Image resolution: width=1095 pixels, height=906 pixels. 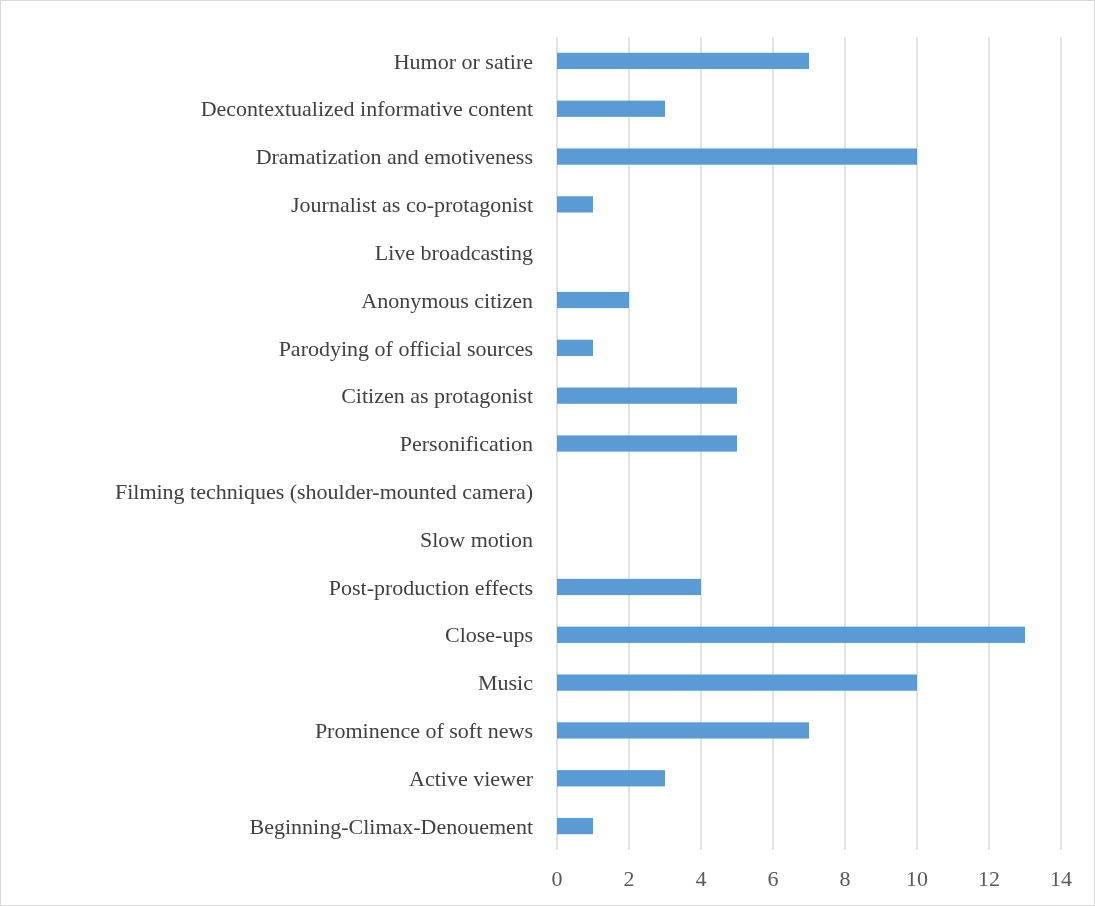 What do you see at coordinates (506, 683) in the screenshot?
I see `y-tick-label: Music` at bounding box center [506, 683].